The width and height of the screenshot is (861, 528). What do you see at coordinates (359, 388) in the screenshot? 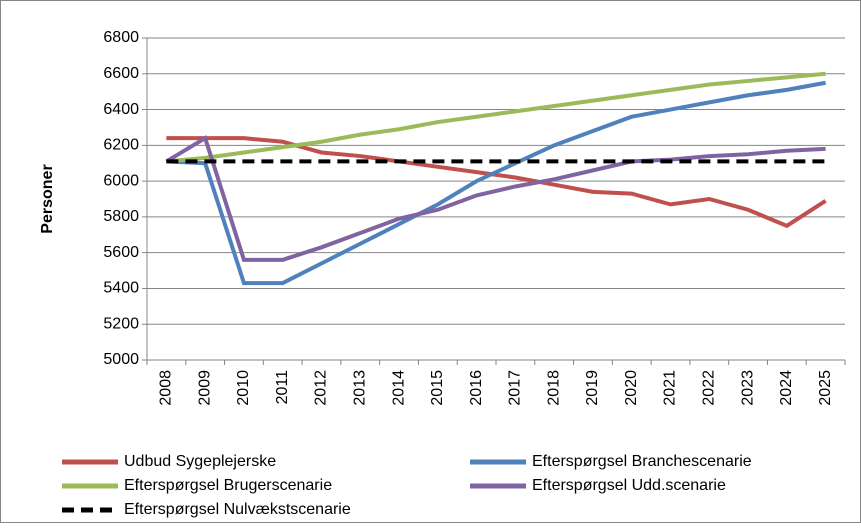
I see `x-tick-label: 2013` at bounding box center [359, 388].